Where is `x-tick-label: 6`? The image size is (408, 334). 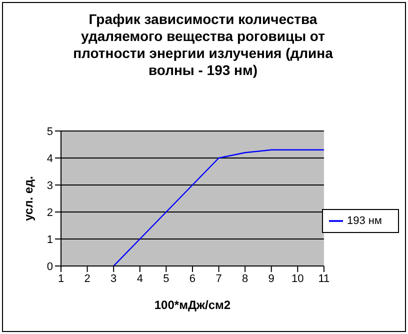 x-tick-label: 6 is located at coordinates (192, 278).